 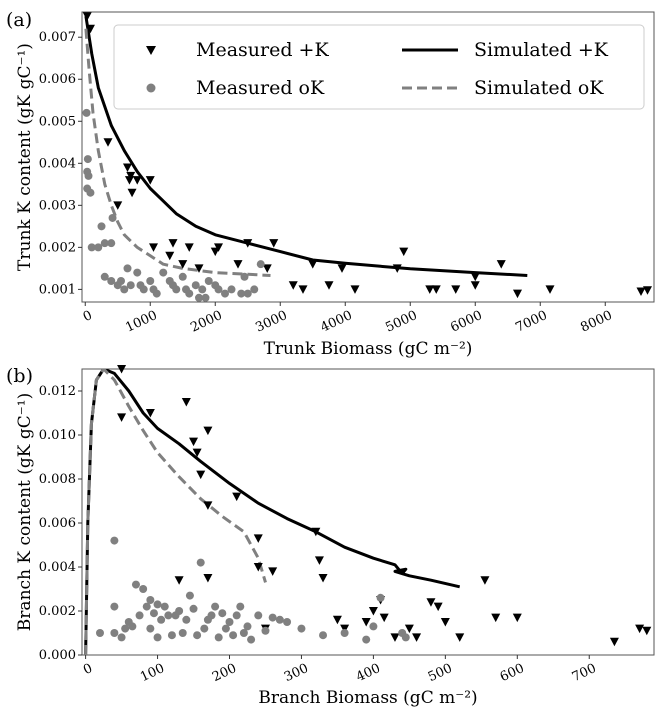 I want to click on x-tick-label: 100, so click(x=152, y=673).